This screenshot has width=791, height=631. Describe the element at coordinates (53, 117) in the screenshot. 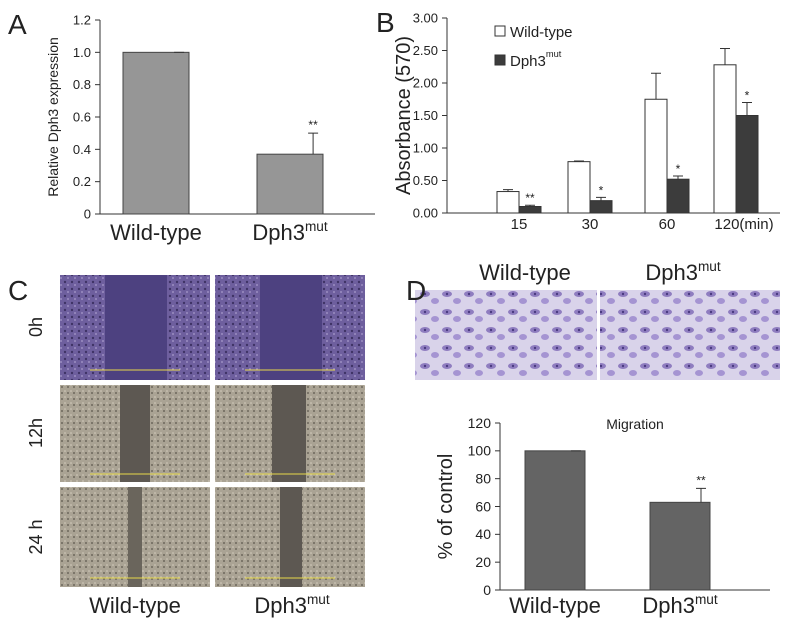

I see `y-axis-label: Relative Dph3 expression` at that location.